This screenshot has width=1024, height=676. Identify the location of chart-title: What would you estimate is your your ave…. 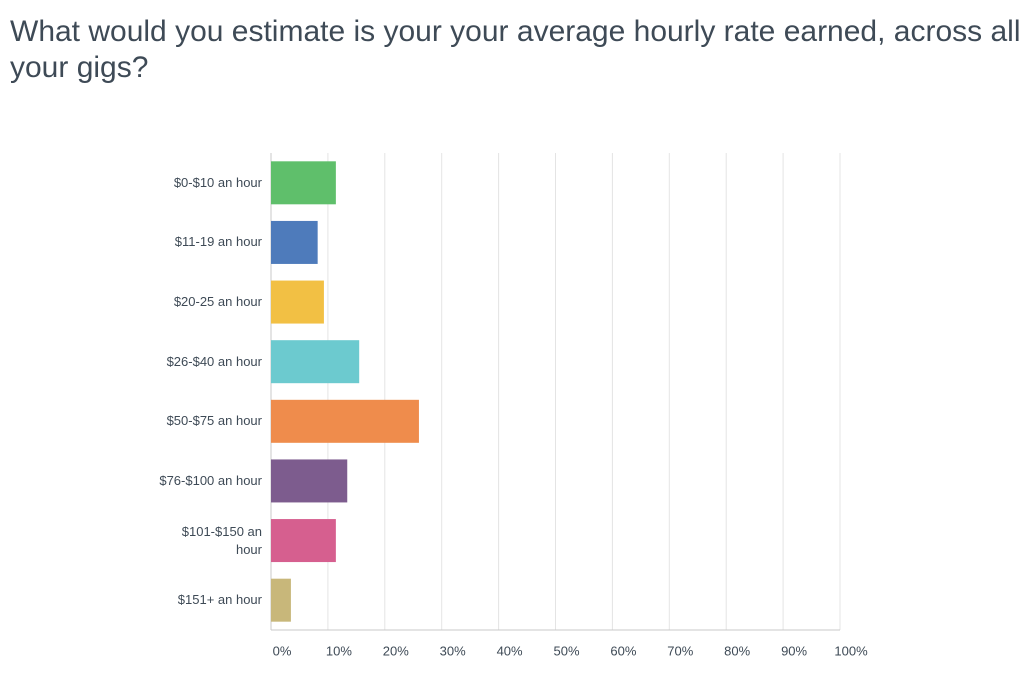
(515, 49).